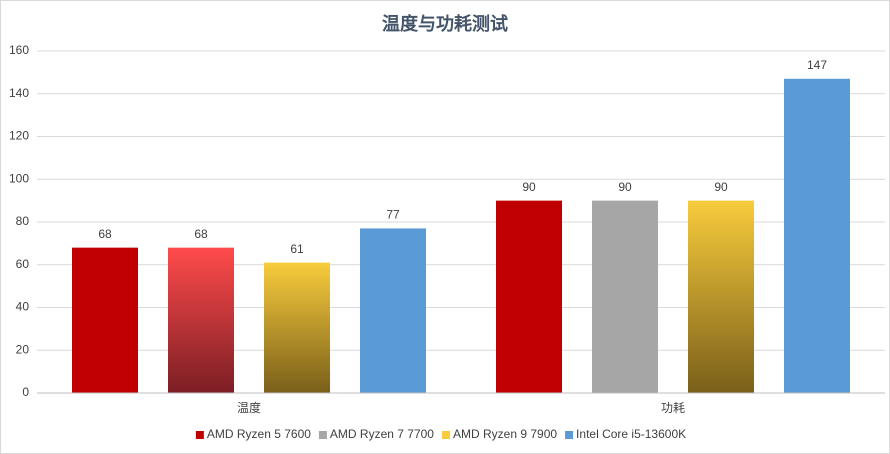  I want to click on legend-item: AMD Ryzen 9 7900, so click(499, 434).